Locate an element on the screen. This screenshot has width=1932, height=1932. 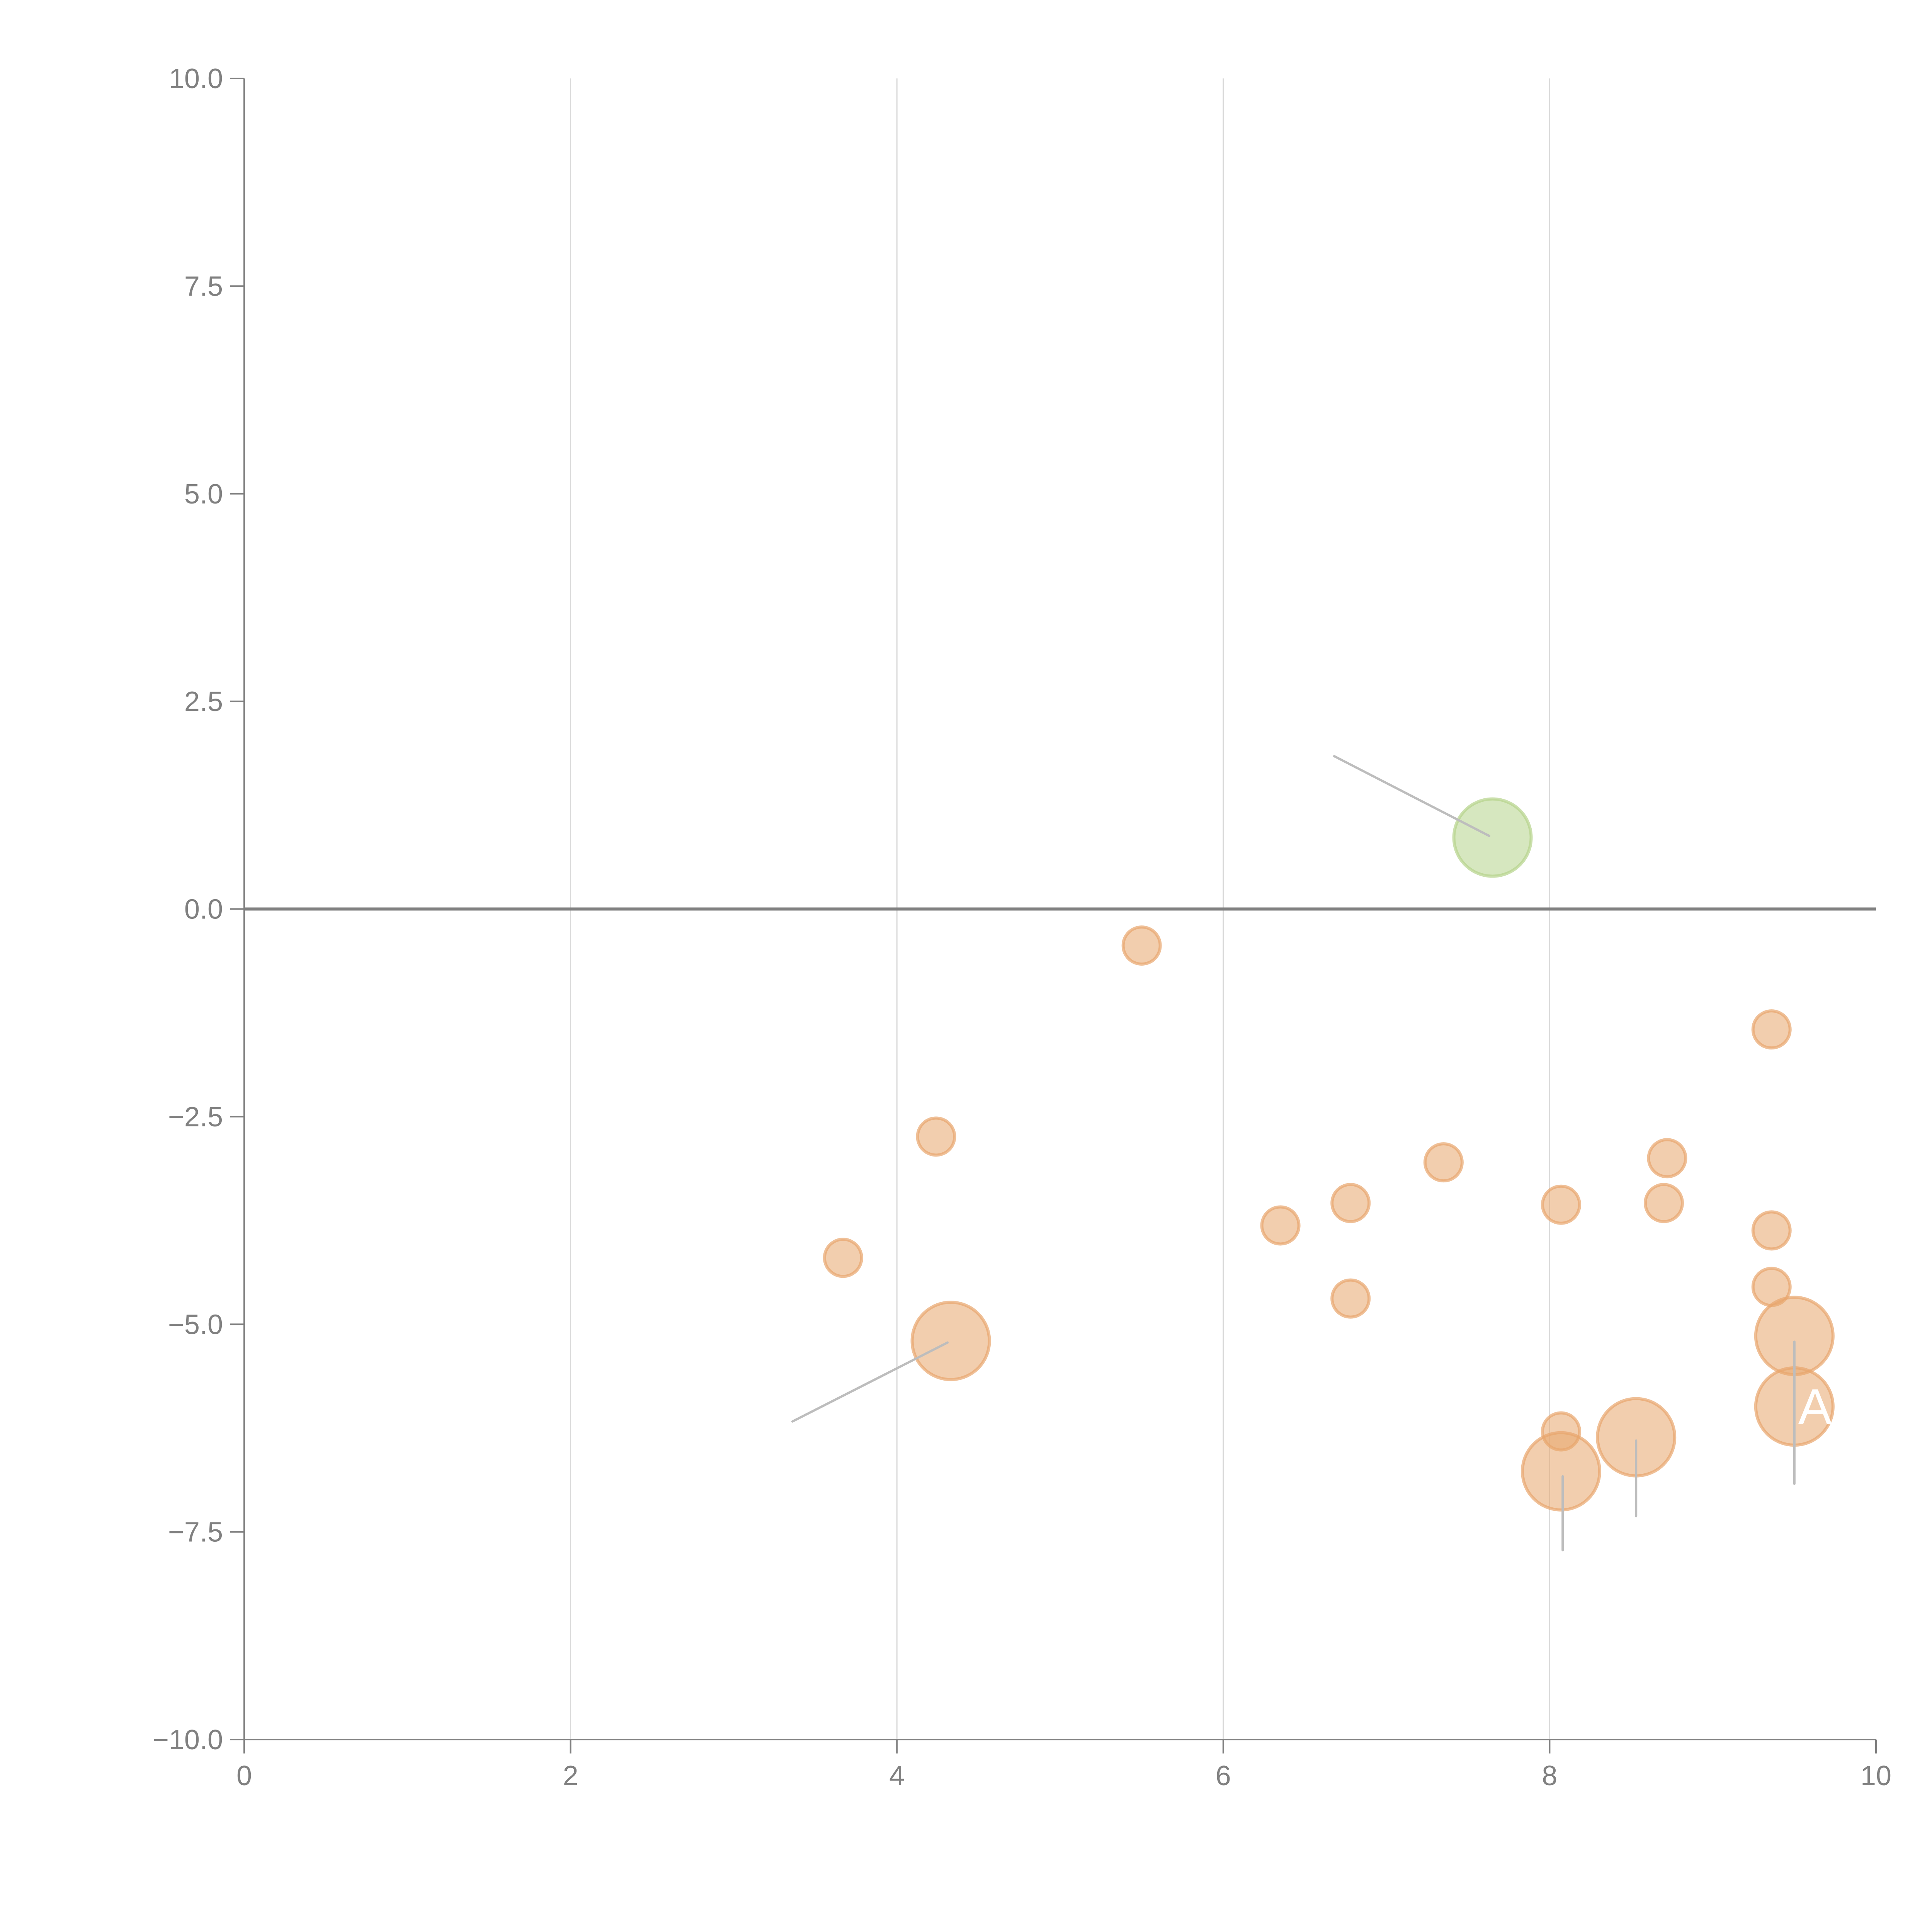
x-tick-label: 10 is located at coordinates (1876, 1775).